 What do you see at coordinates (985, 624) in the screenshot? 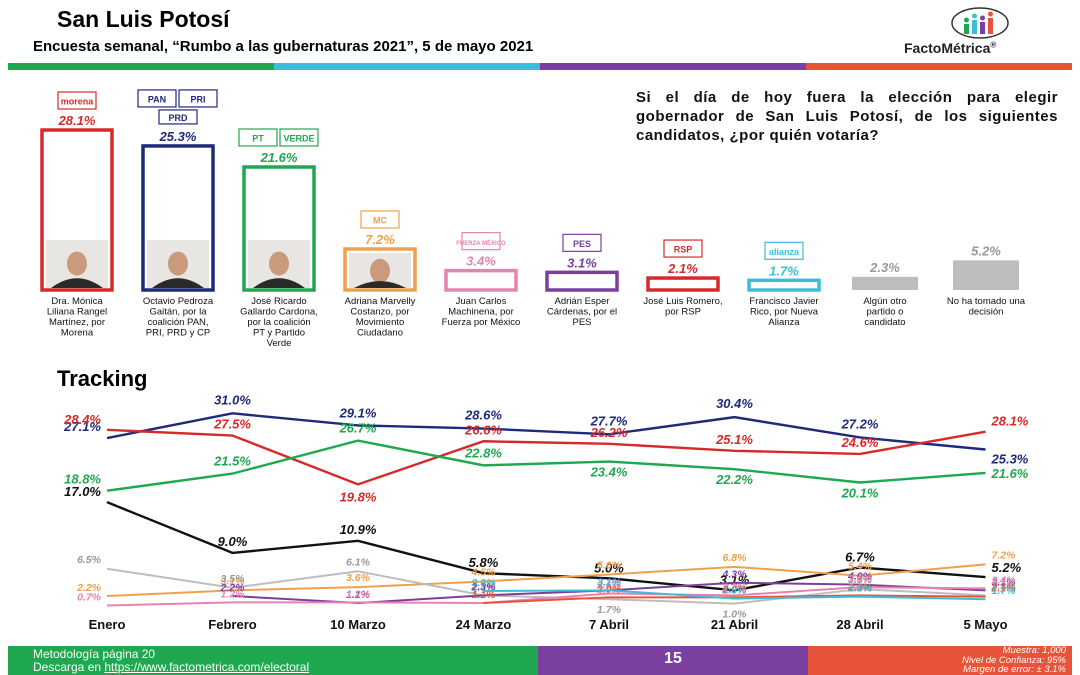
I see `x-tick-label: 5 Mayo` at bounding box center [985, 624].